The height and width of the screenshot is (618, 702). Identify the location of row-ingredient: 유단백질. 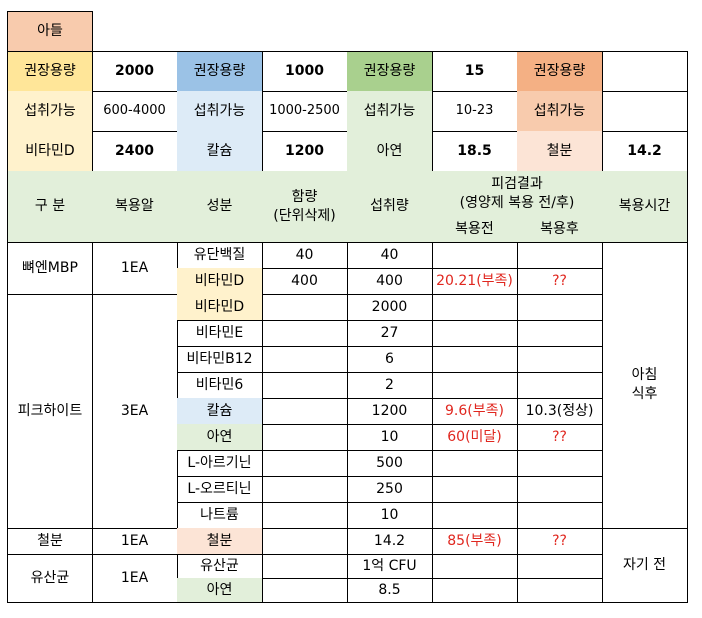
(220, 255).